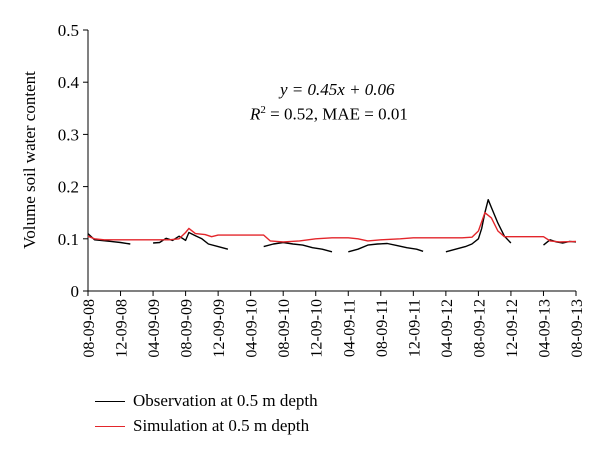 This screenshot has width=600, height=459. Describe the element at coordinates (382, 328) in the screenshot. I see `x-tick-label: 08-09-11` at that location.